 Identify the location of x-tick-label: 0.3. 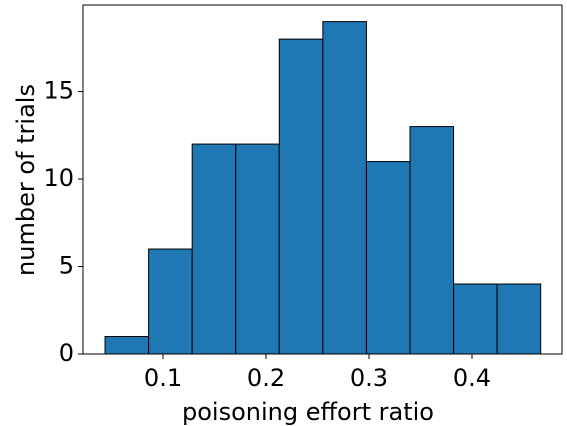
(369, 378).